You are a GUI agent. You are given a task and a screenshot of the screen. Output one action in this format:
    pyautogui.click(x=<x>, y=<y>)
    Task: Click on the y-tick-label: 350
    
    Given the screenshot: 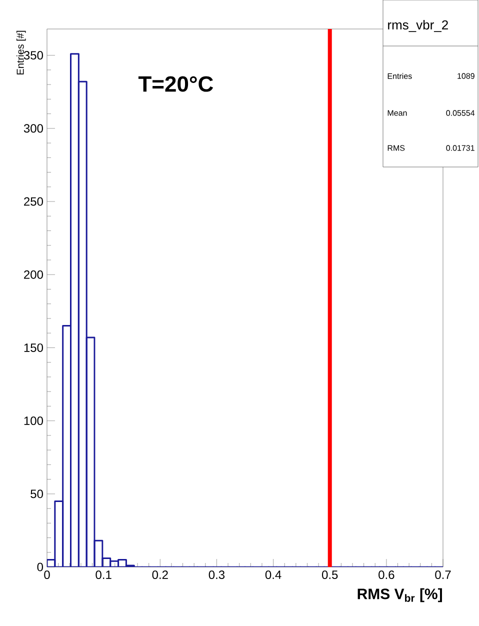 What is the action you would take?
    pyautogui.click(x=33, y=55)
    